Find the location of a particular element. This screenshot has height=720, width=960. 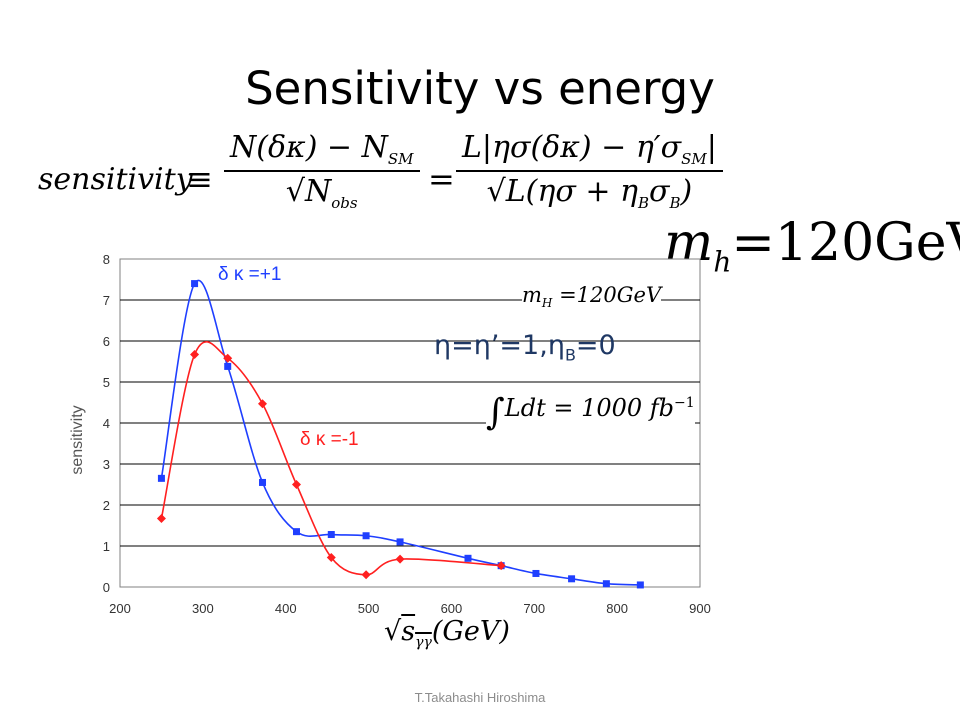

higgs-mass-note: mH =120GeV is located at coordinates (592, 297).